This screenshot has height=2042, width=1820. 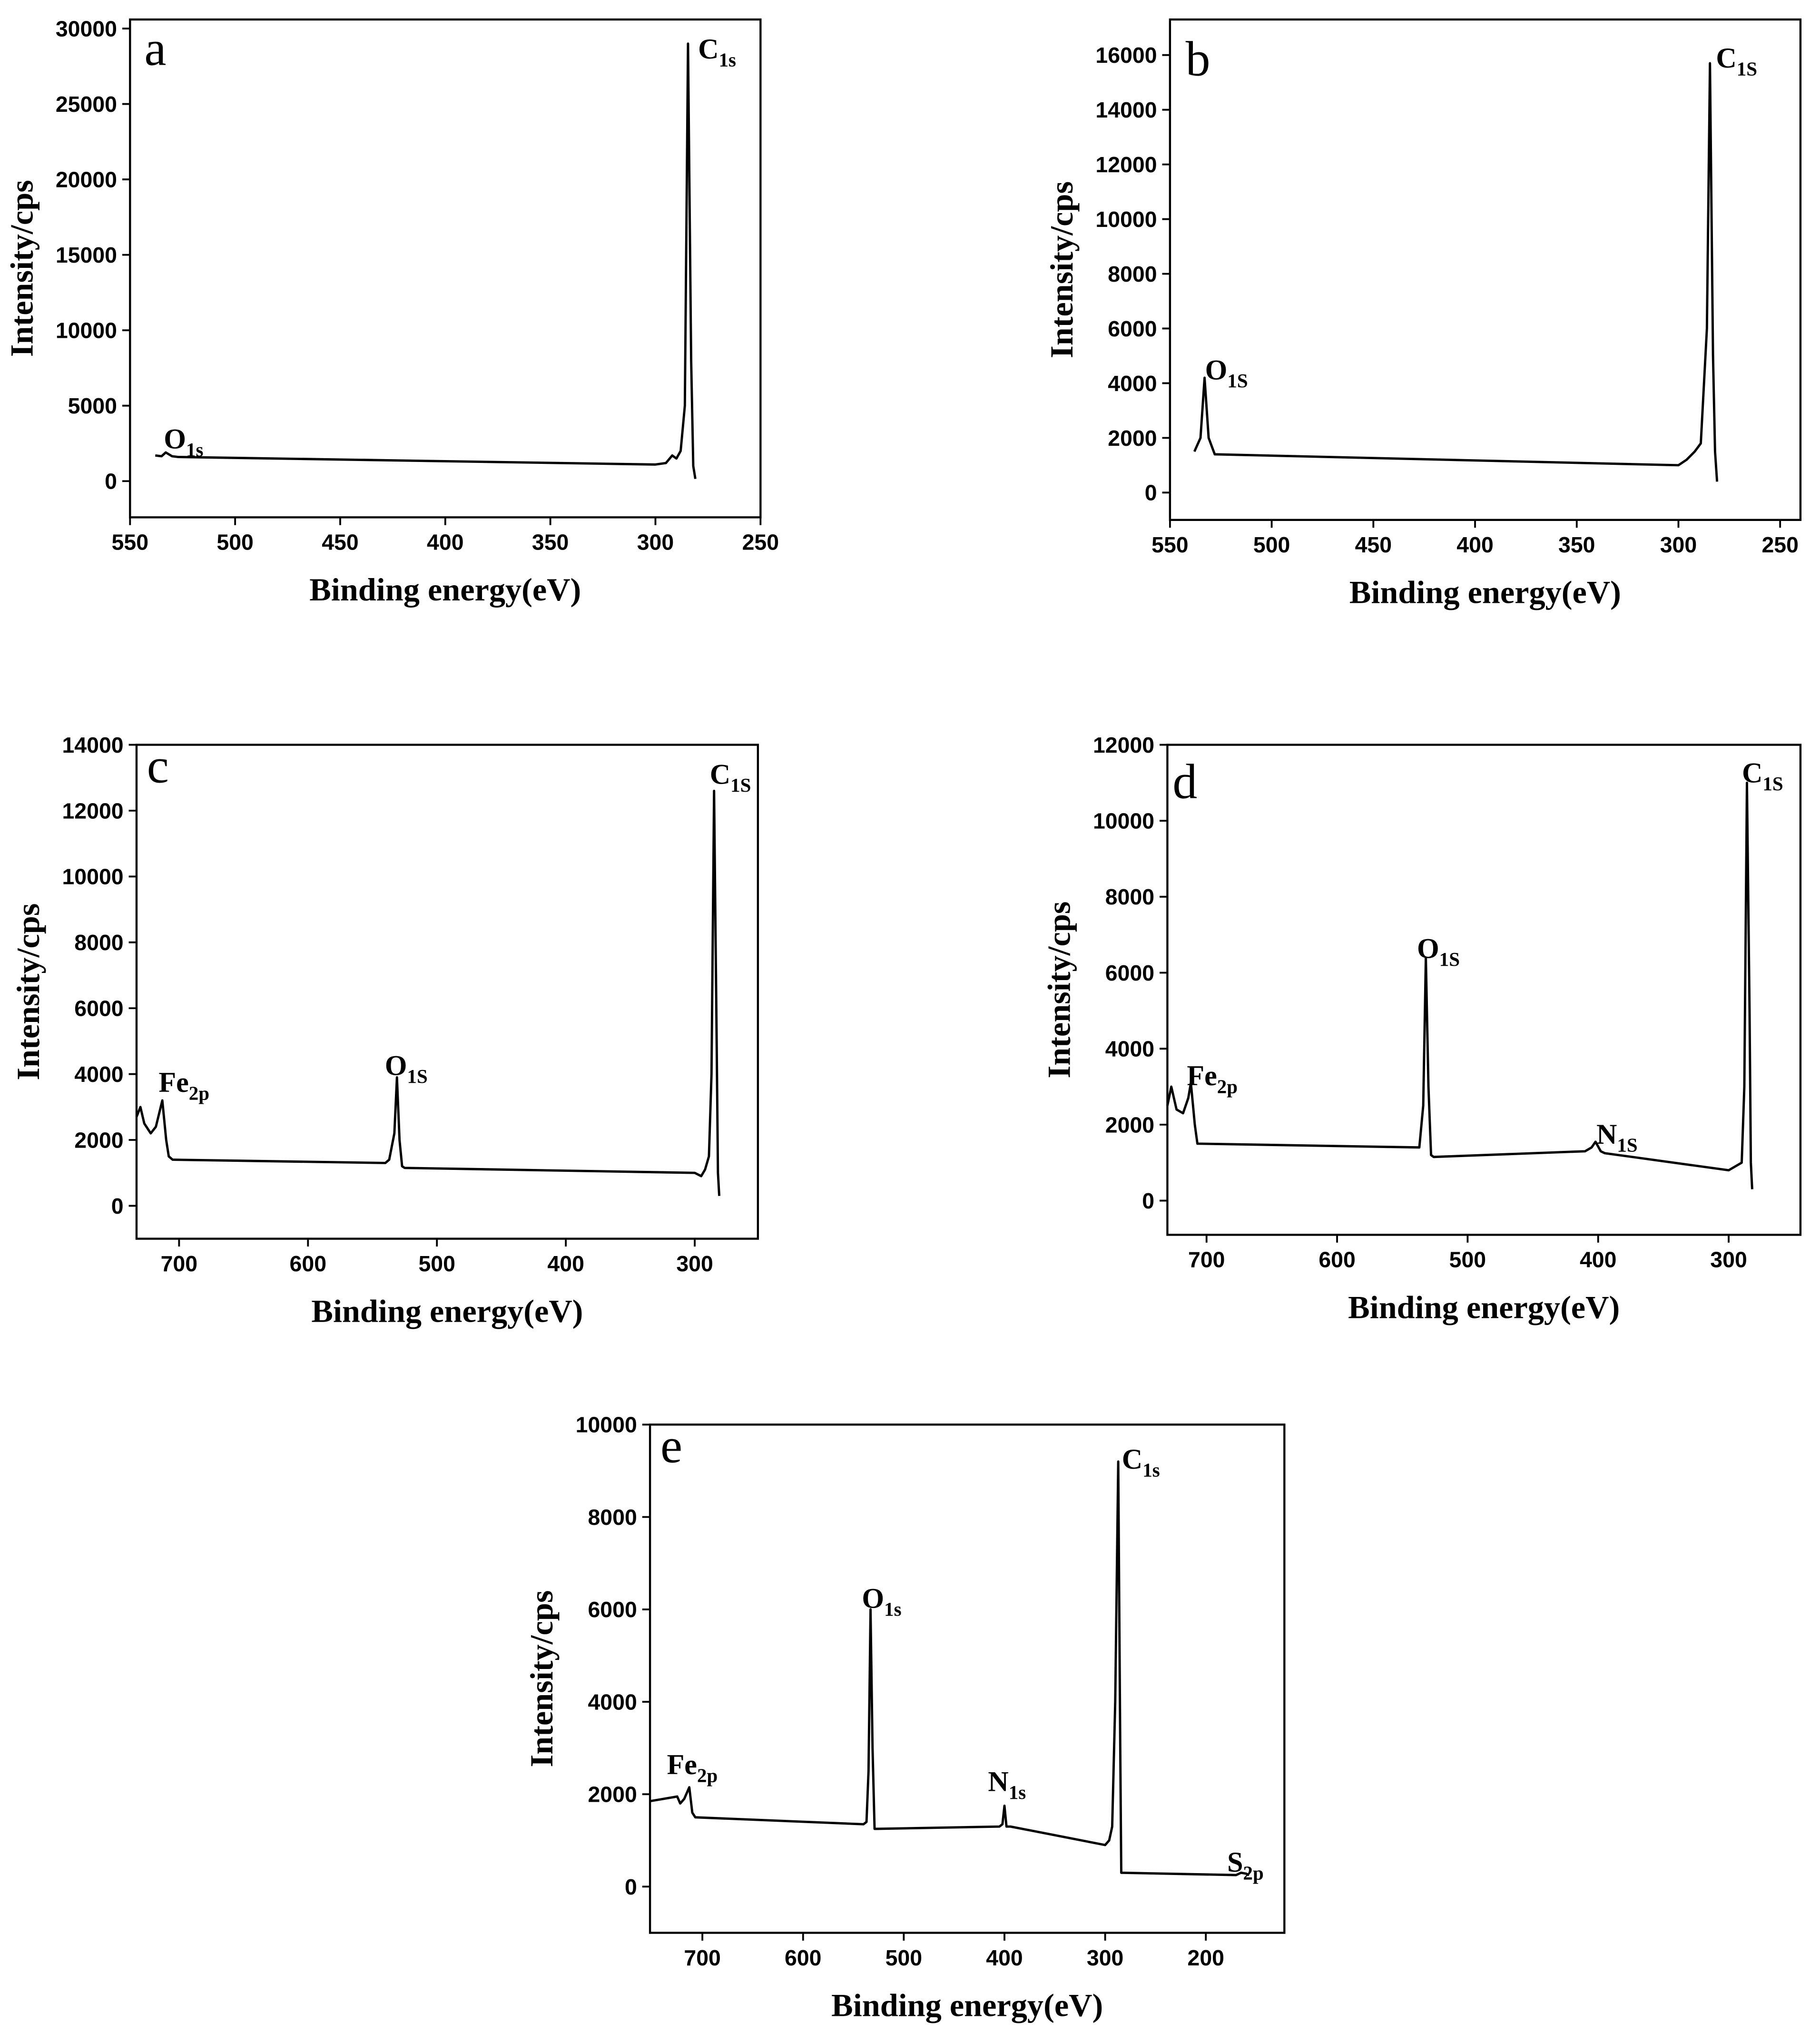 I want to click on y-tick-label: 20000, so click(x=86, y=180).